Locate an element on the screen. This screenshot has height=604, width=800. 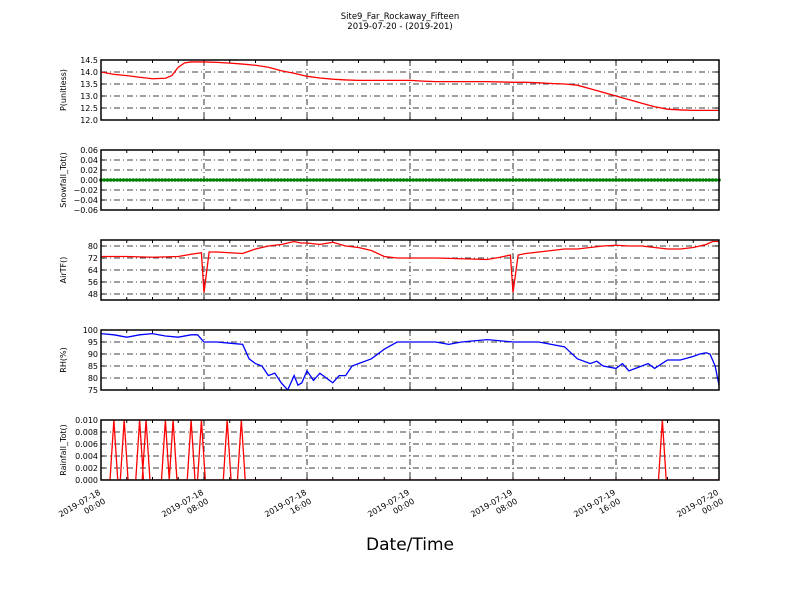
y-tick-label: 100 is located at coordinates (90, 330).